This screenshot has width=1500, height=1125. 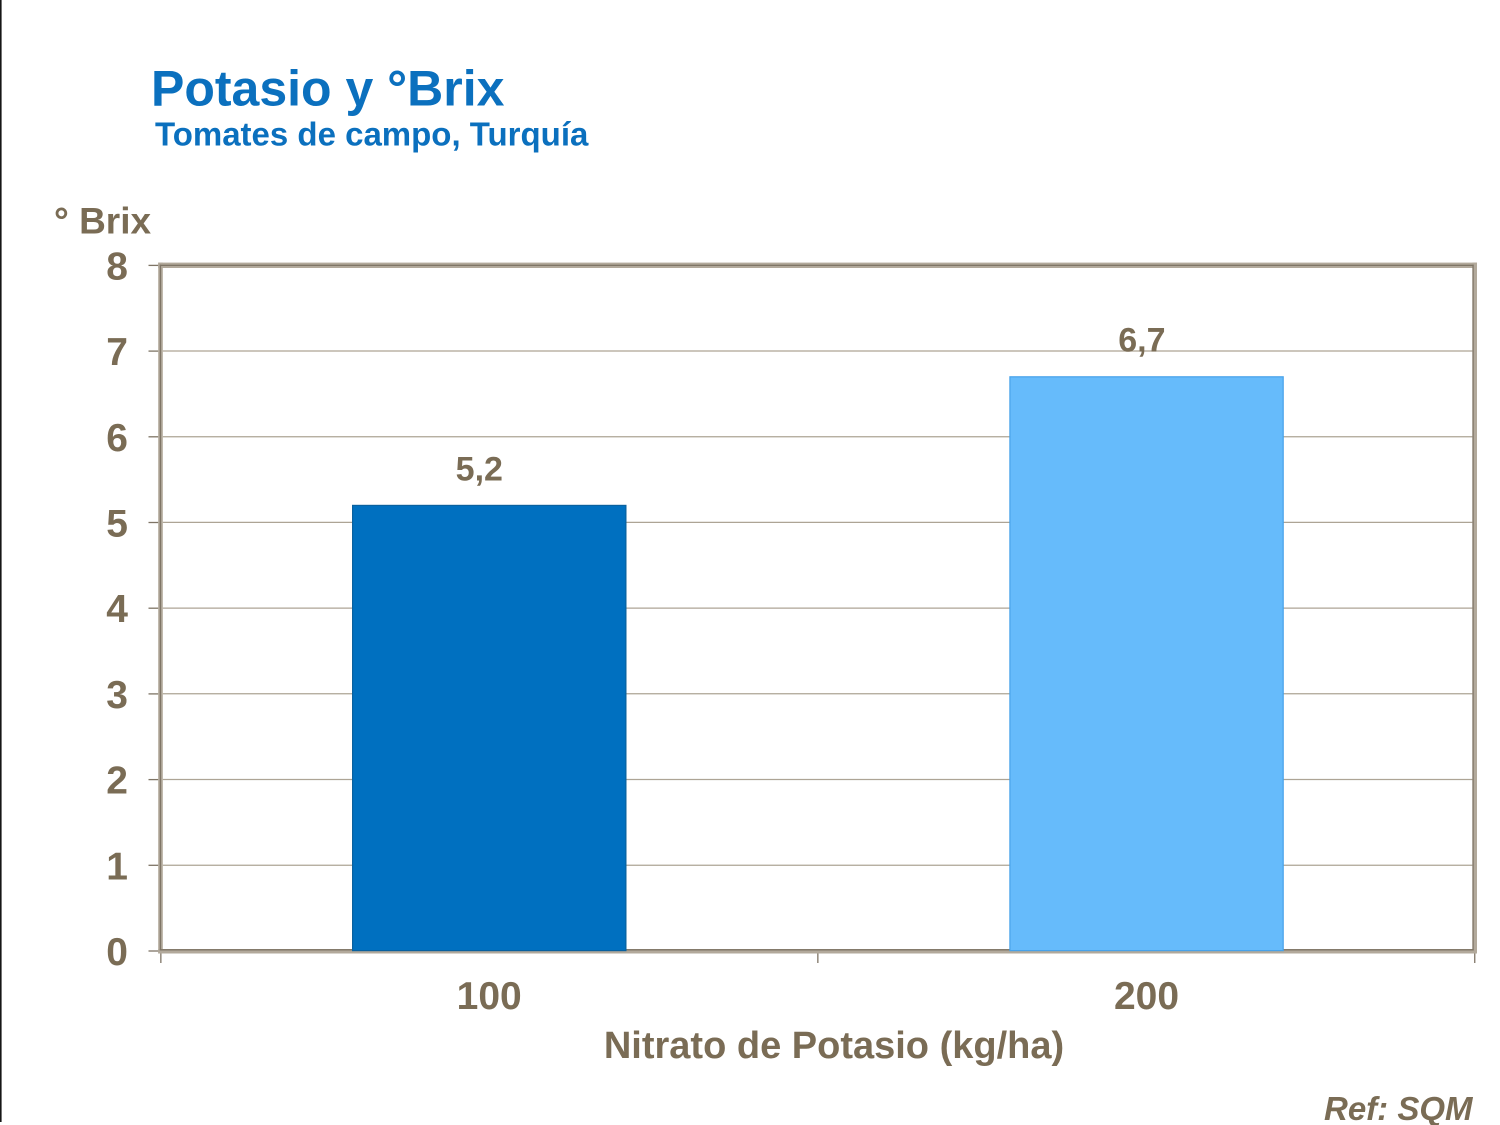 What do you see at coordinates (117, 952) in the screenshot?
I see `svg-text: 0` at bounding box center [117, 952].